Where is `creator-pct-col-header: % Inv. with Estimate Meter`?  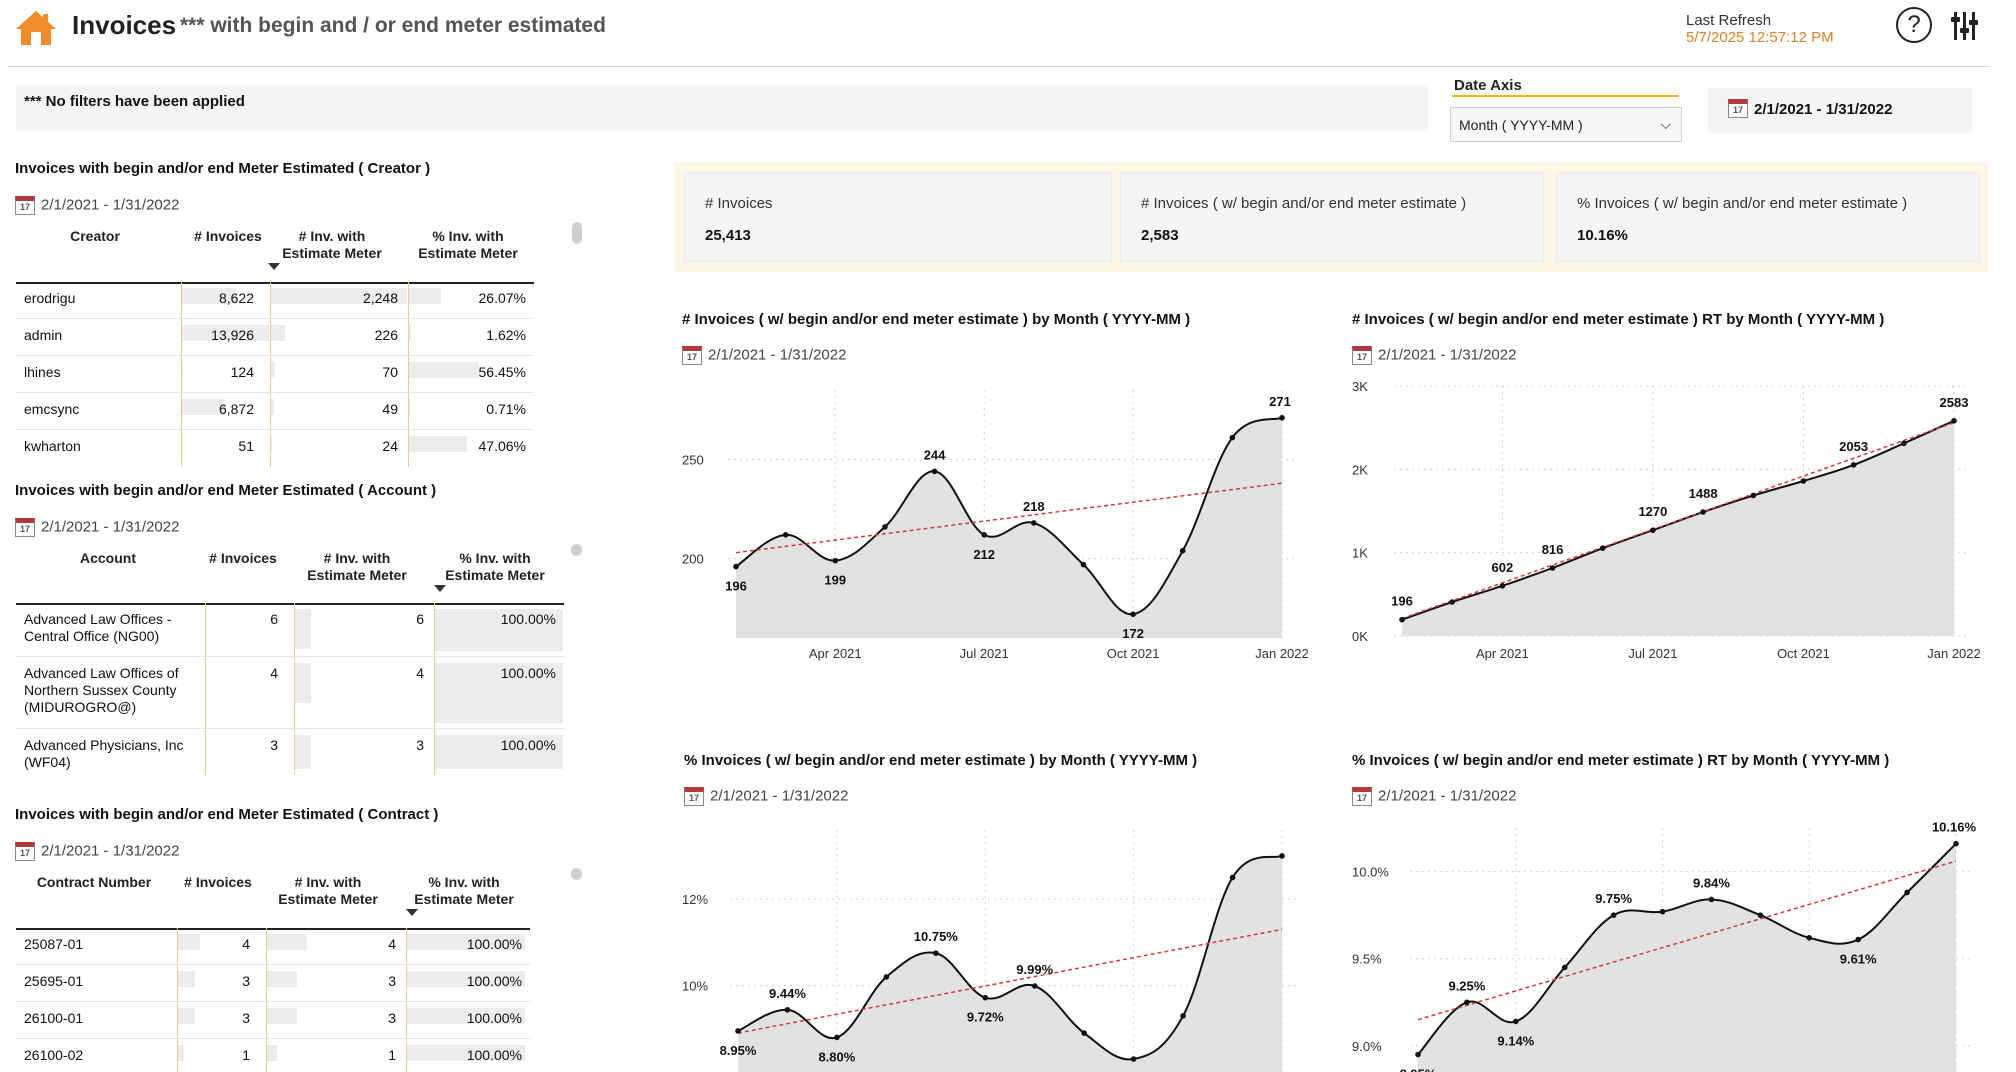
creator-pct-col-header: % Inv. with Estimate Meter is located at coordinates (468, 244).